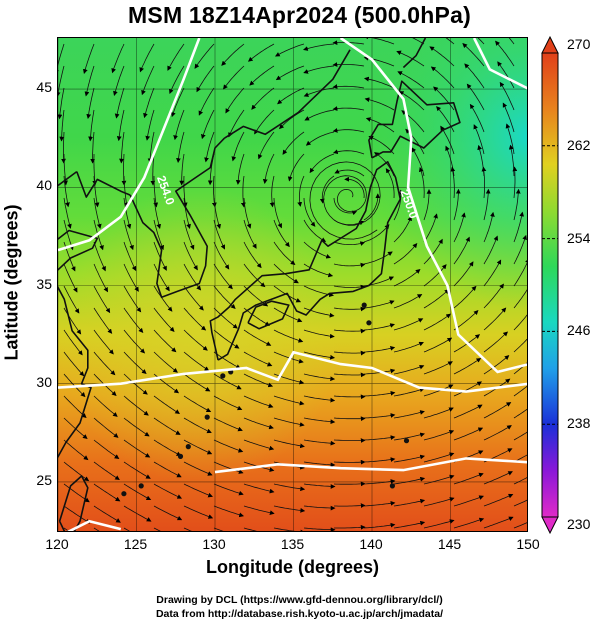 The width and height of the screenshot is (599, 625). I want to click on x-tick-label: 145, so click(449, 544).